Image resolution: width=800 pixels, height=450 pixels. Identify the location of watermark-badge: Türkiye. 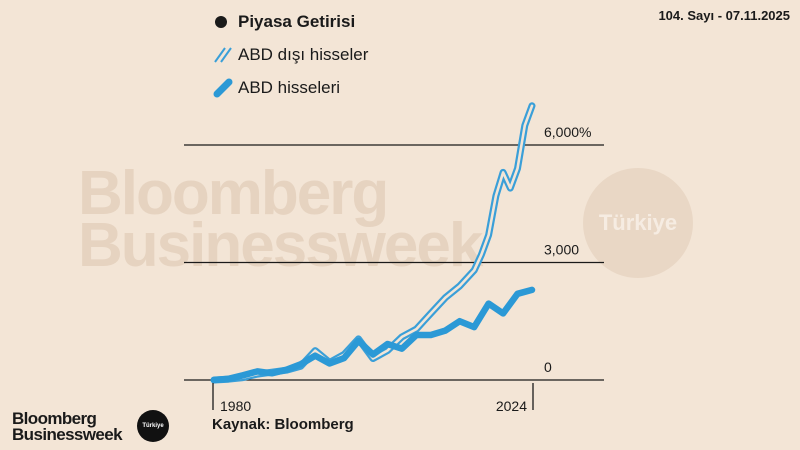
(638, 222).